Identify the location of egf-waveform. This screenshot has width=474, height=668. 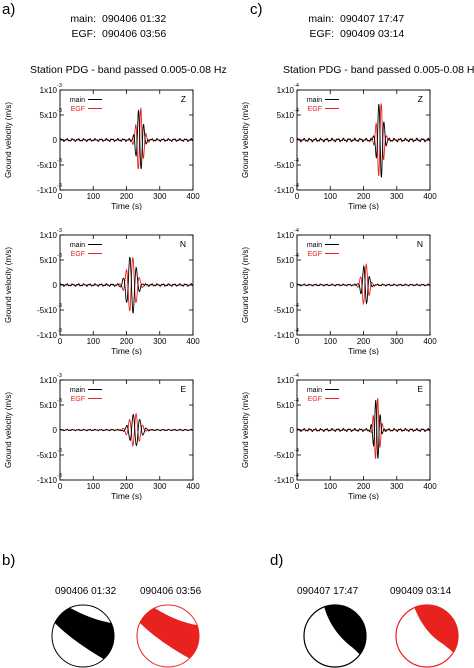
(126, 138).